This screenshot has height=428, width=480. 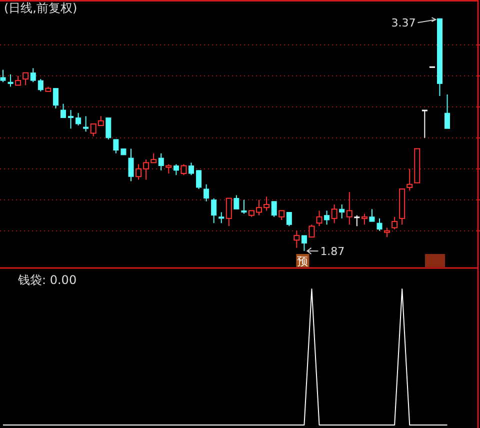 I want to click on chart-title: 钱袋: 0.00, so click(x=47, y=280).